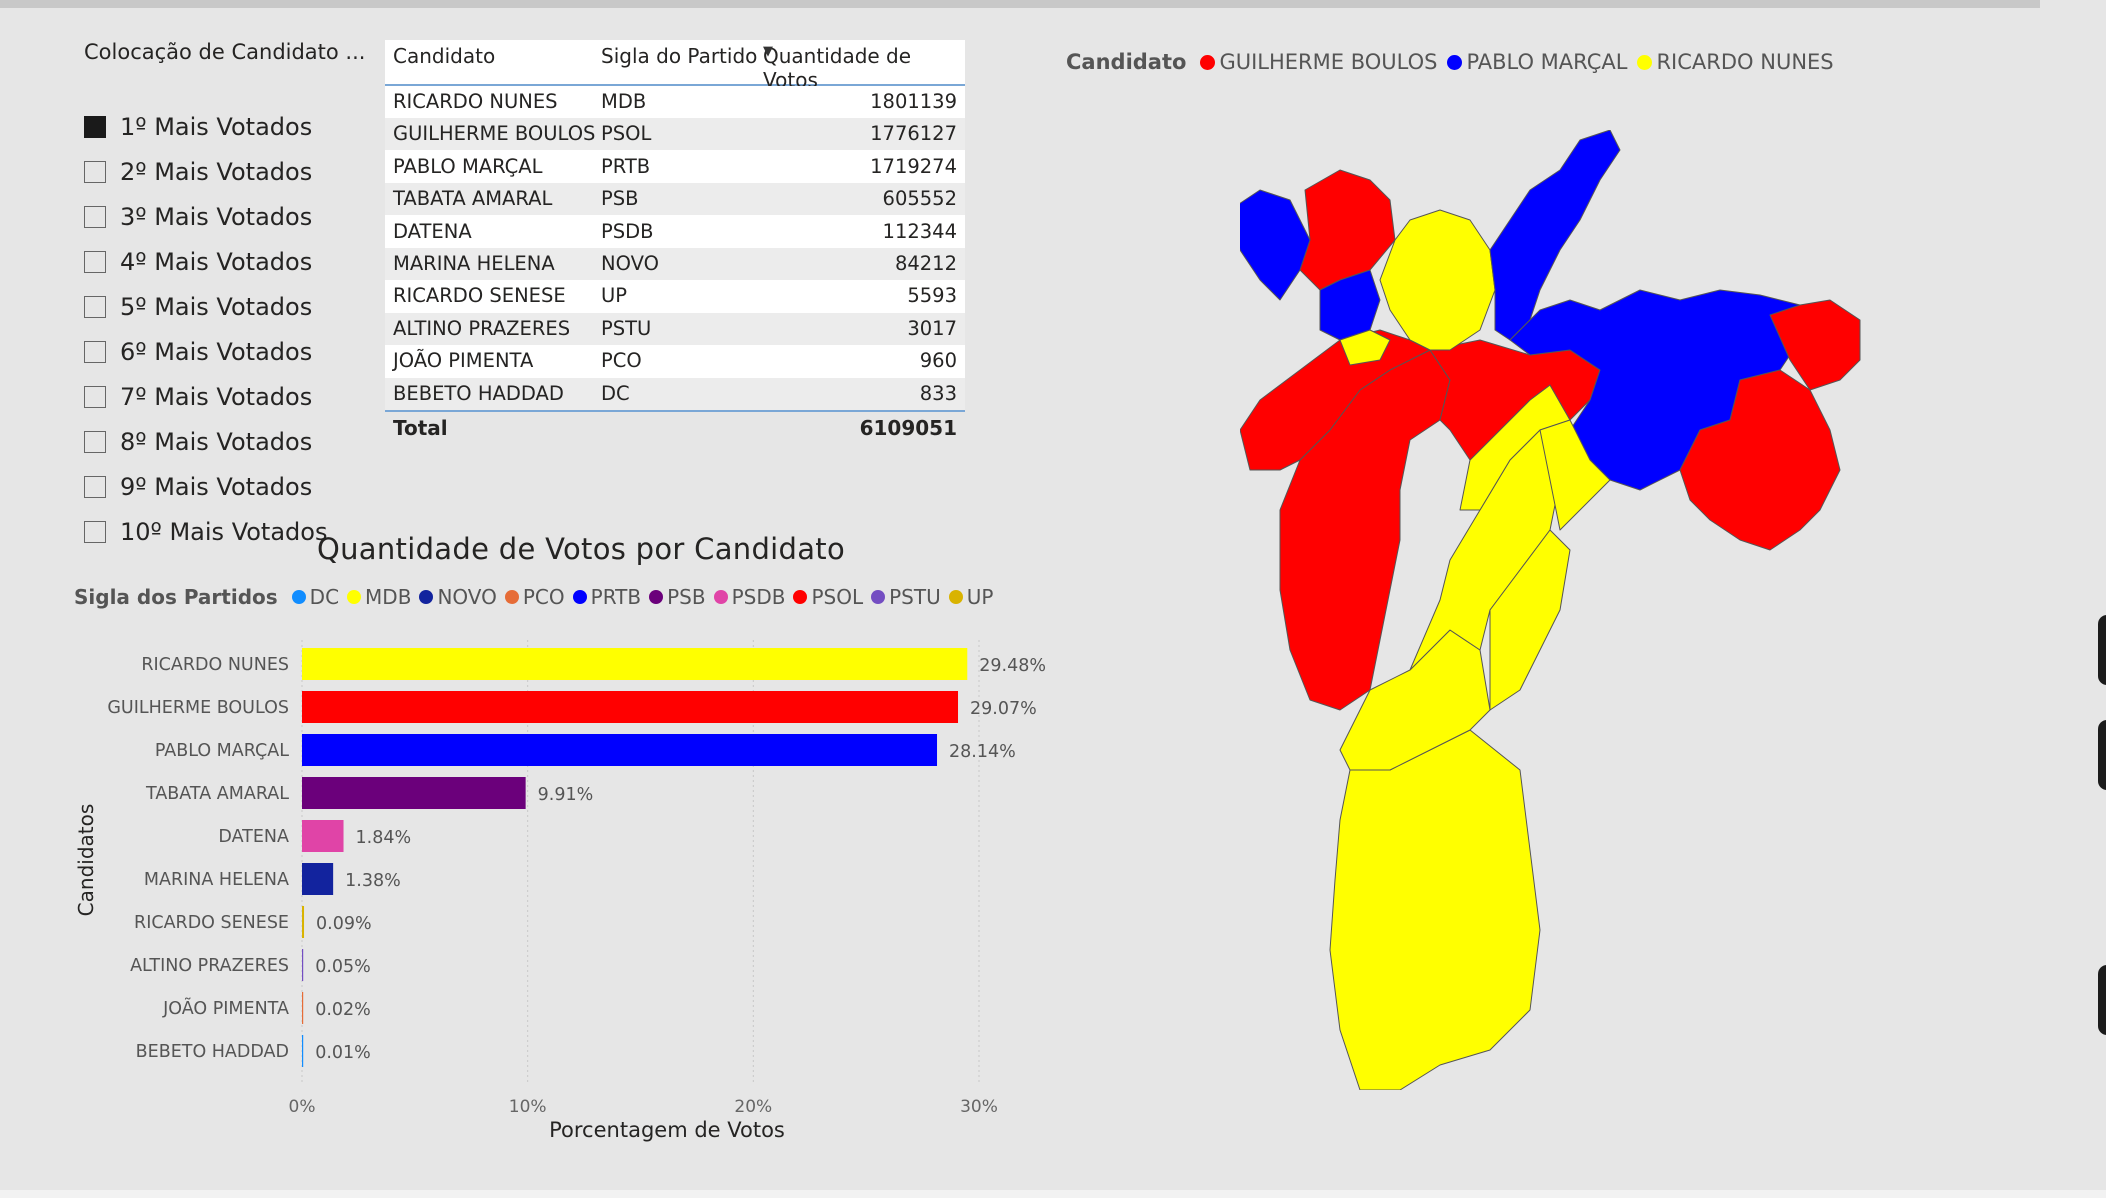  I want to click on header-sigla: Sigla do Partido, so click(679, 56).